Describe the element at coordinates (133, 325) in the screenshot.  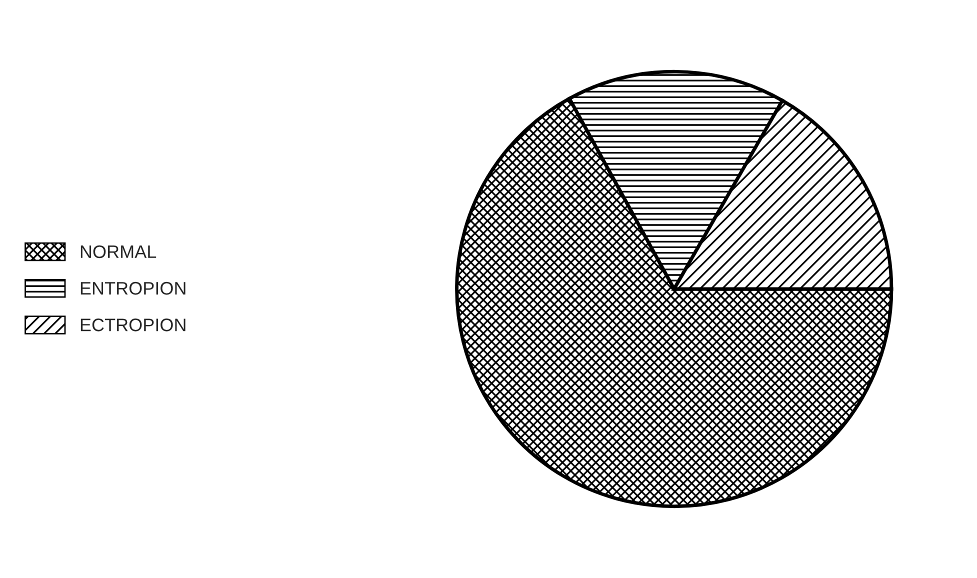
I see `legend-label: ECTROPION` at that location.